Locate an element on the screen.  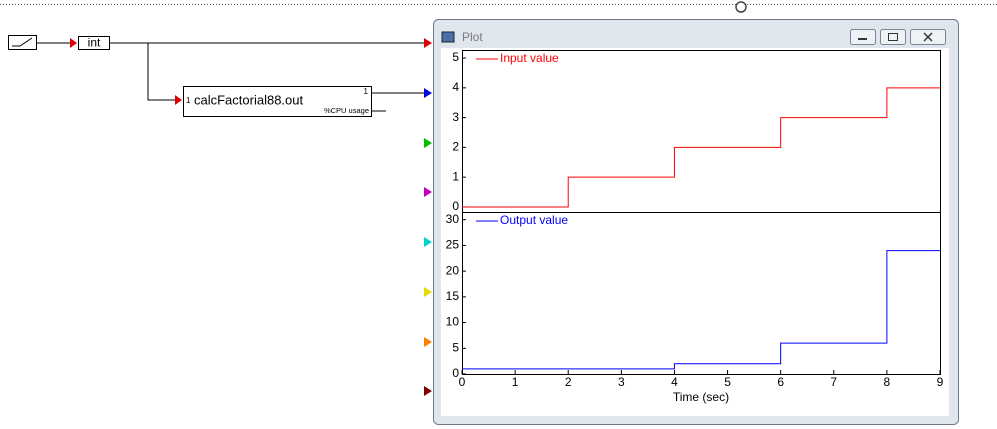
legend-label: Input value is located at coordinates (529, 58).